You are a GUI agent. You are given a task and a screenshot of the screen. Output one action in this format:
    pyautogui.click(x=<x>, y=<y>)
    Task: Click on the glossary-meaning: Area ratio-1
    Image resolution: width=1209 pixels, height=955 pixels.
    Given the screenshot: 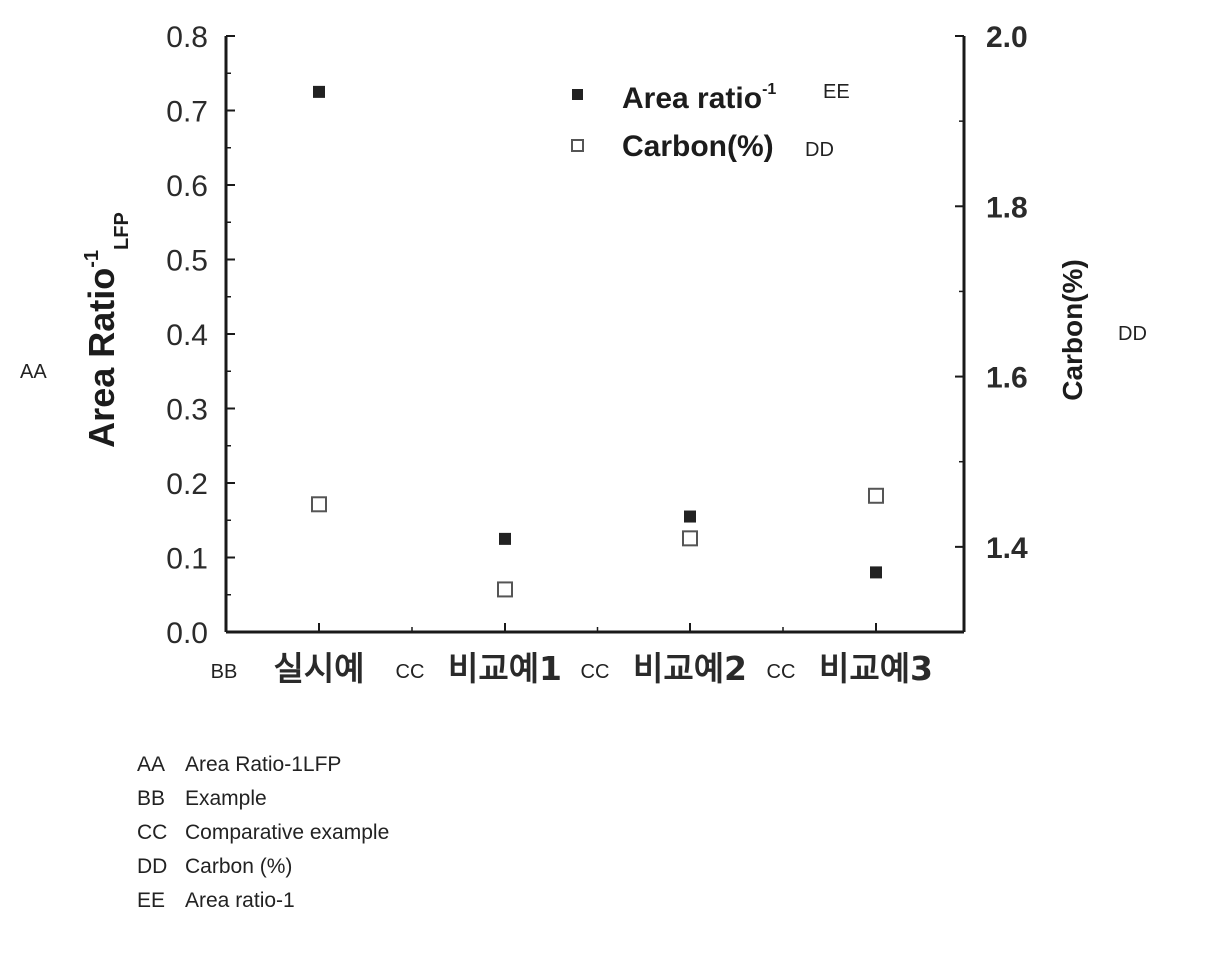 What is the action you would take?
    pyautogui.click(x=240, y=900)
    